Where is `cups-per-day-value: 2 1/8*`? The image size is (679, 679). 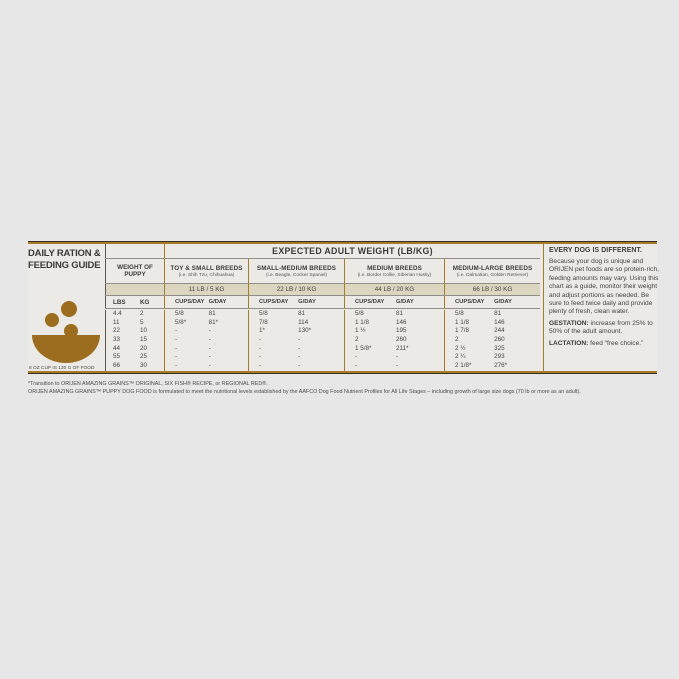 cups-per-day-value: 2 1/8* is located at coordinates (463, 366).